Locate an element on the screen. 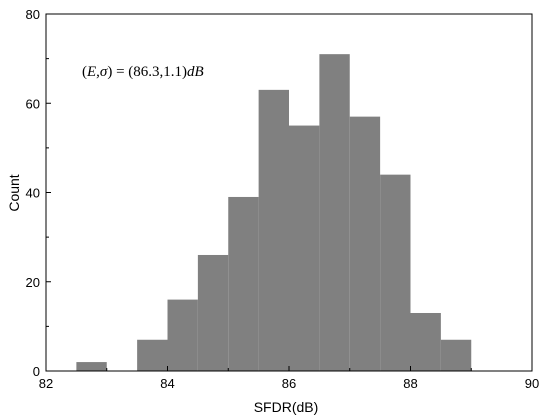 Image resolution: width=550 pixels, height=419 pixels. y-tick-label-0: 0 is located at coordinates (36, 371).